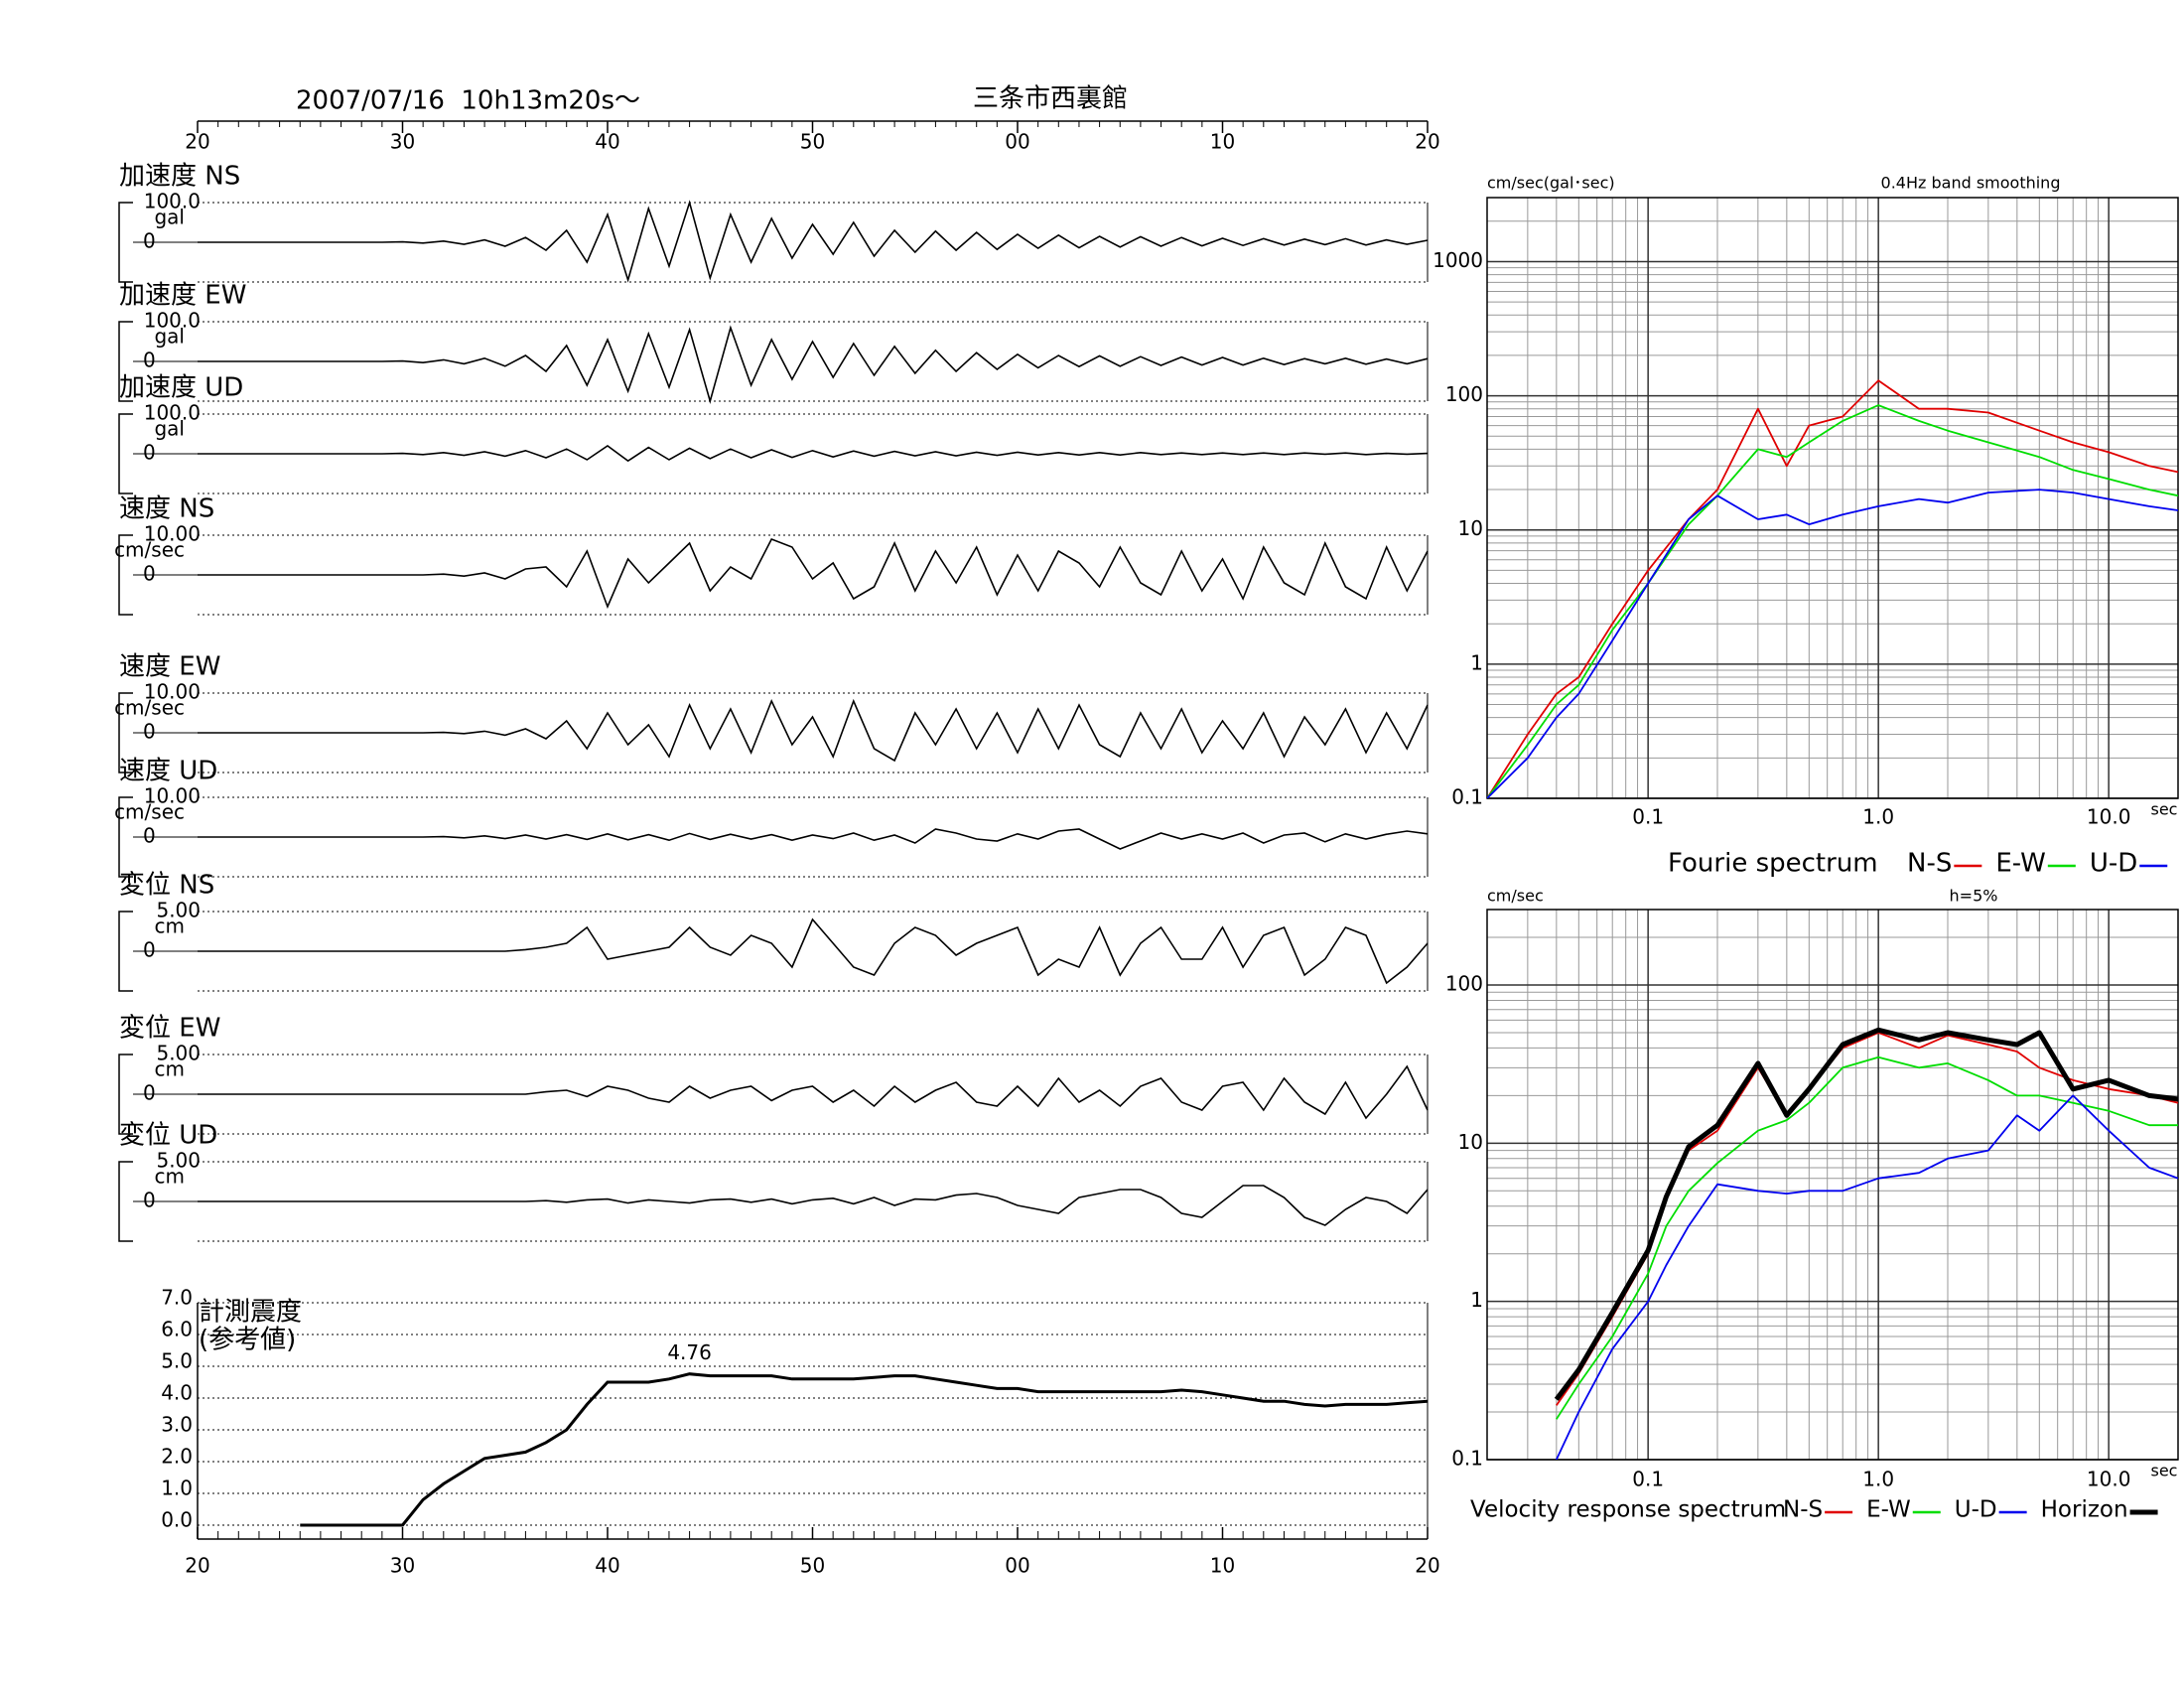 The height and width of the screenshot is (1688, 2184). Describe the element at coordinates (689, 1352) in the screenshot. I see `max-label: 4.76` at that location.